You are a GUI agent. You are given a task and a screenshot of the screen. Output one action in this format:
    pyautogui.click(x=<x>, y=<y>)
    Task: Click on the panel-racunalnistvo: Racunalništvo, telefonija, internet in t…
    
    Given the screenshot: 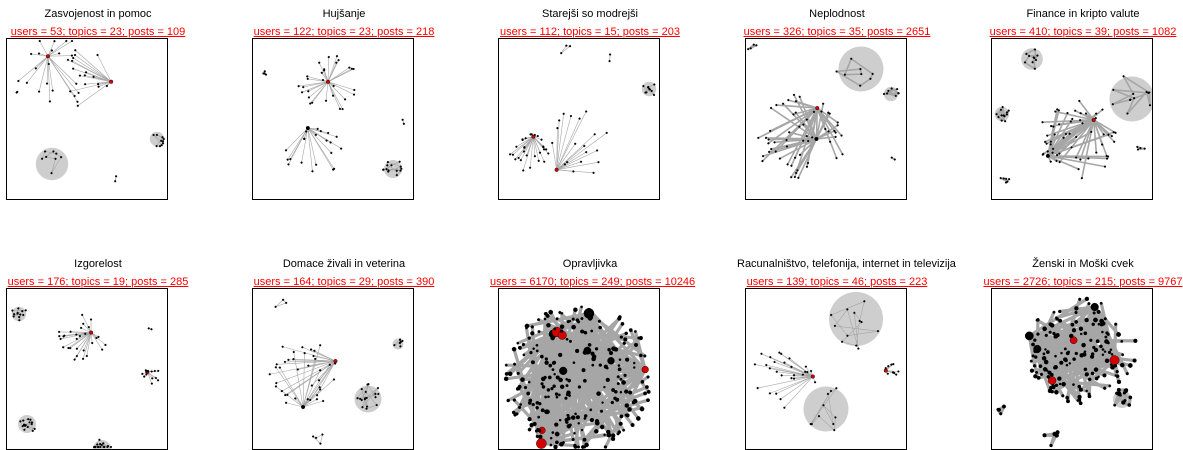 What is the action you would take?
    pyautogui.click(x=846, y=350)
    